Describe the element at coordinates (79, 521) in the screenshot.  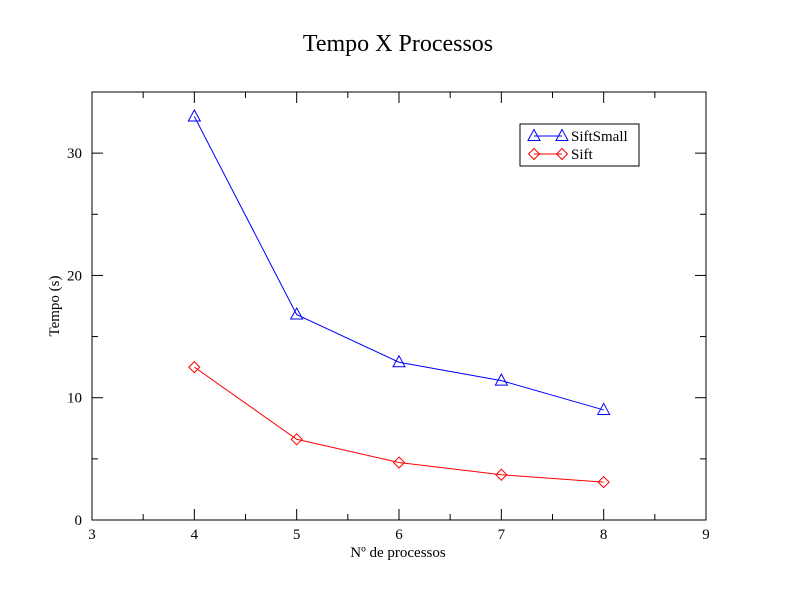
I see `y-tick-label: 0` at that location.